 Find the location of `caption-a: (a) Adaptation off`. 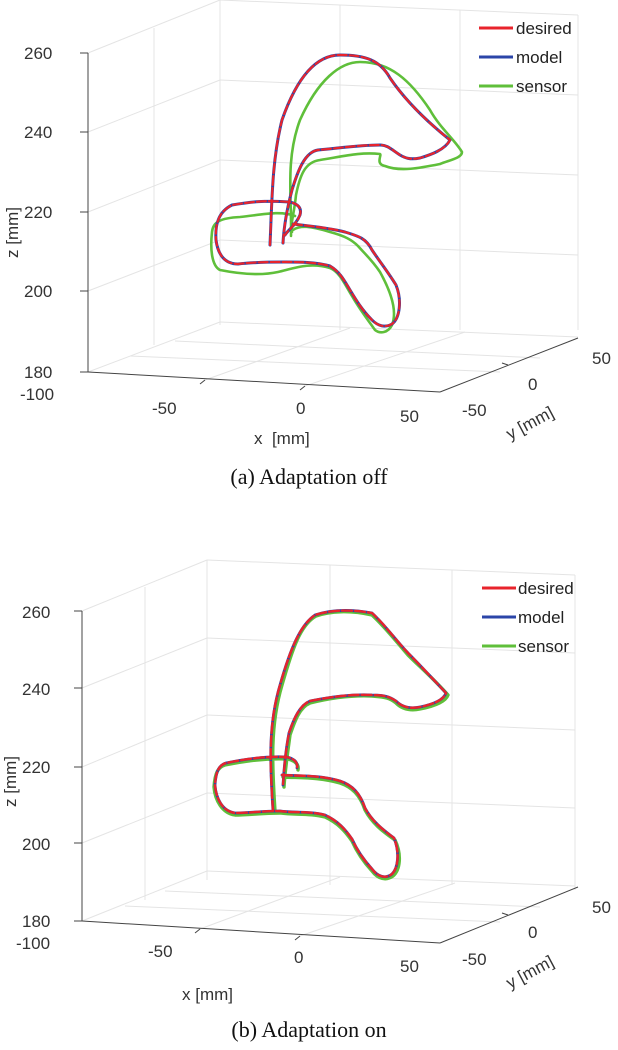

caption-a: (a) Adaptation off is located at coordinates (309, 476).